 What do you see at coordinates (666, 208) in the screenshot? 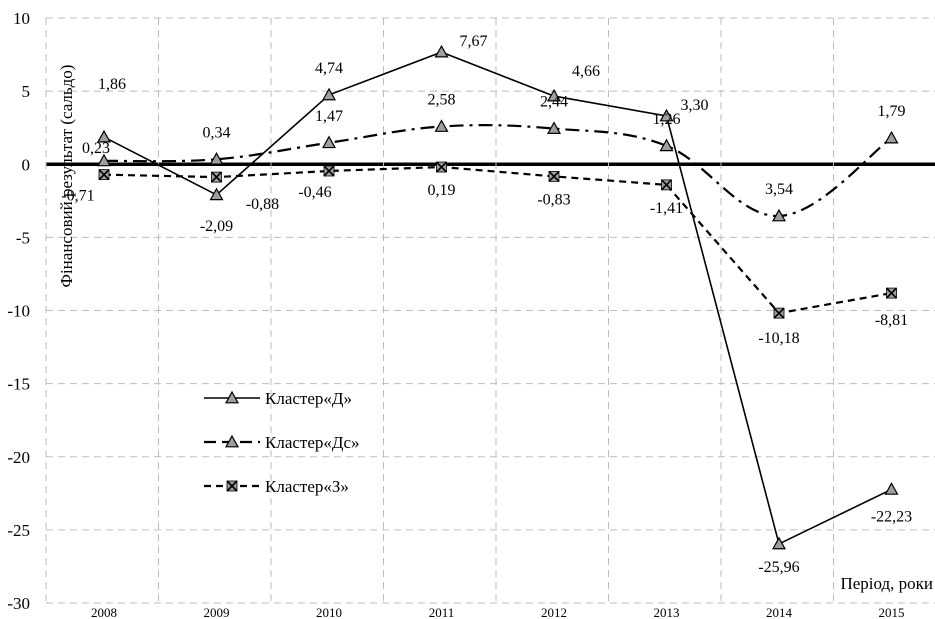
I see `data-label: -1,41` at bounding box center [666, 208].